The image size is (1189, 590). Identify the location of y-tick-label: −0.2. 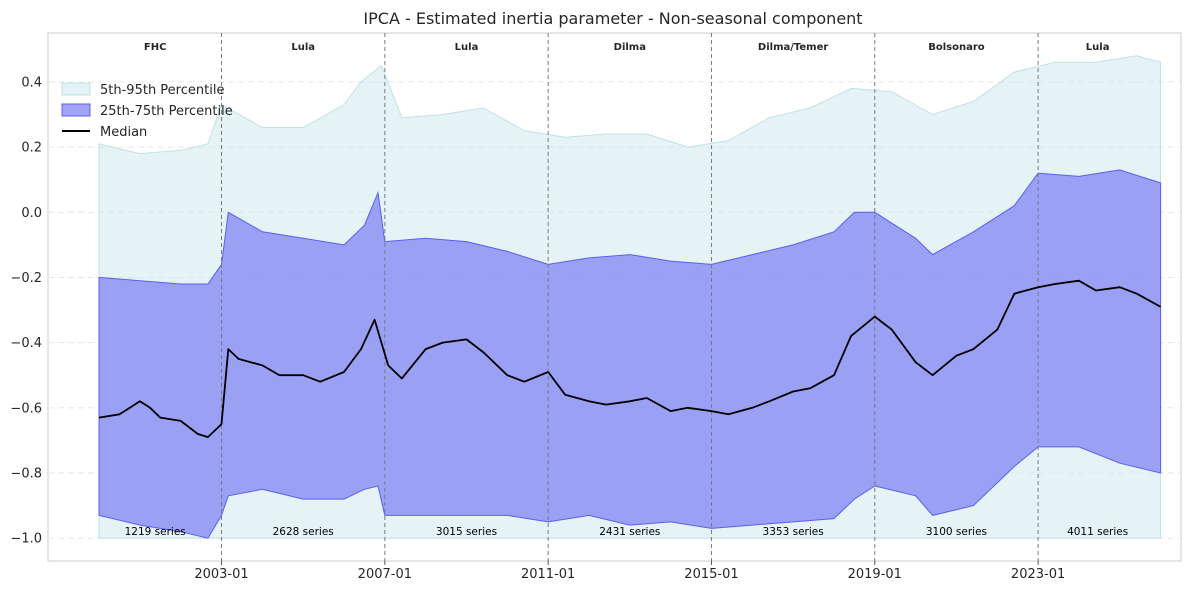
(26, 278).